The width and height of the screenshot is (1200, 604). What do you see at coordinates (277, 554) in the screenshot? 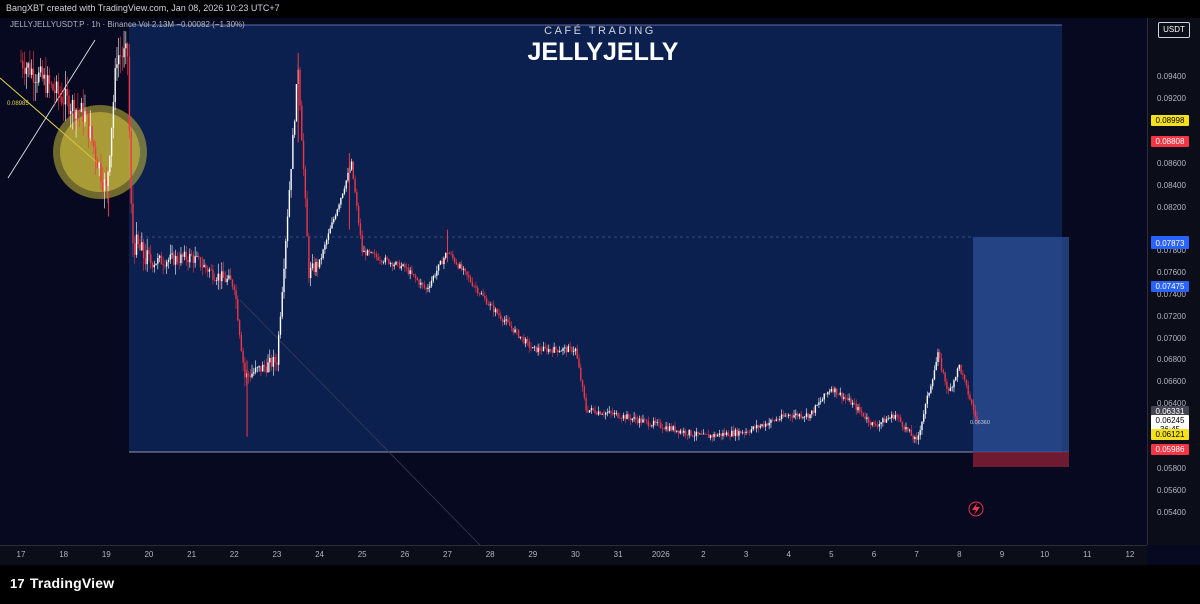
I see `time-label: 23` at bounding box center [277, 554].